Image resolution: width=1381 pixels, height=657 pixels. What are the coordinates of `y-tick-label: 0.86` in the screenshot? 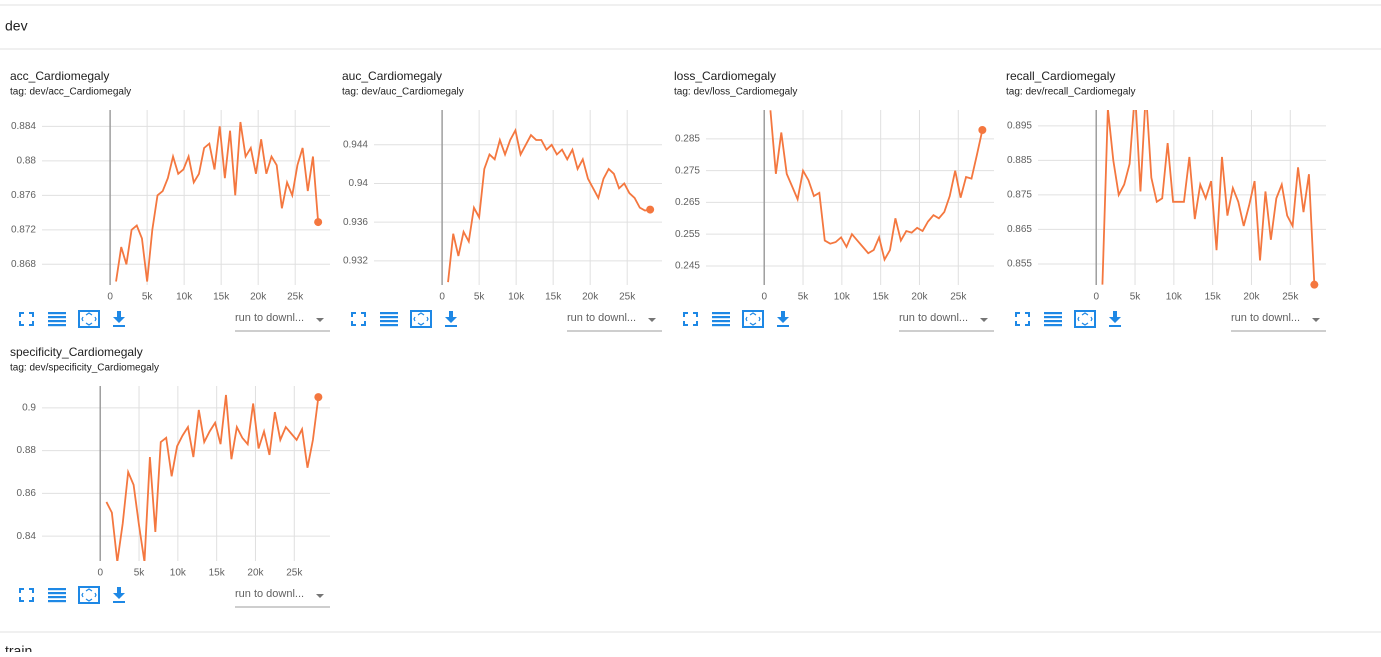 It's located at (27, 493).